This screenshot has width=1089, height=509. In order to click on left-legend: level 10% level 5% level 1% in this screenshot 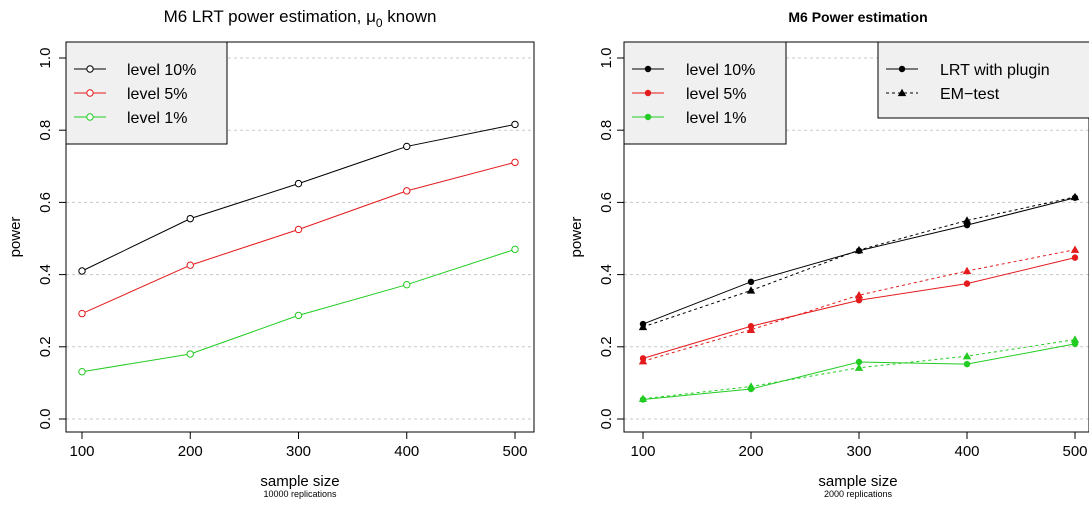, I will do `click(146, 93)`.